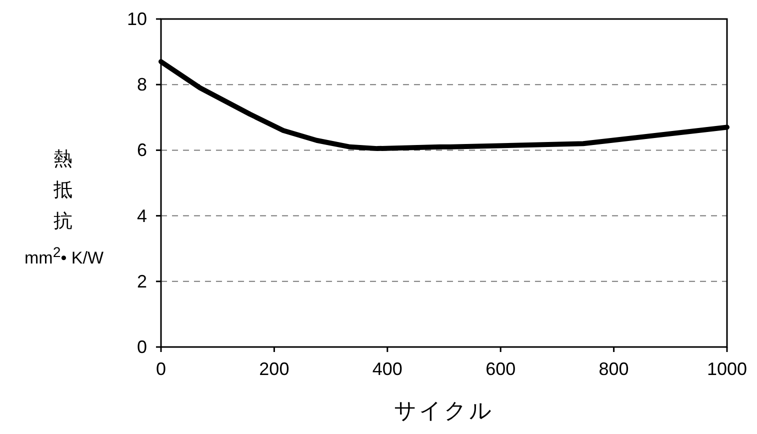  What do you see at coordinates (64, 208) in the screenshot?
I see `y-axis-title: 熱抵抗 mm$^{2}$• K/W` at bounding box center [64, 208].